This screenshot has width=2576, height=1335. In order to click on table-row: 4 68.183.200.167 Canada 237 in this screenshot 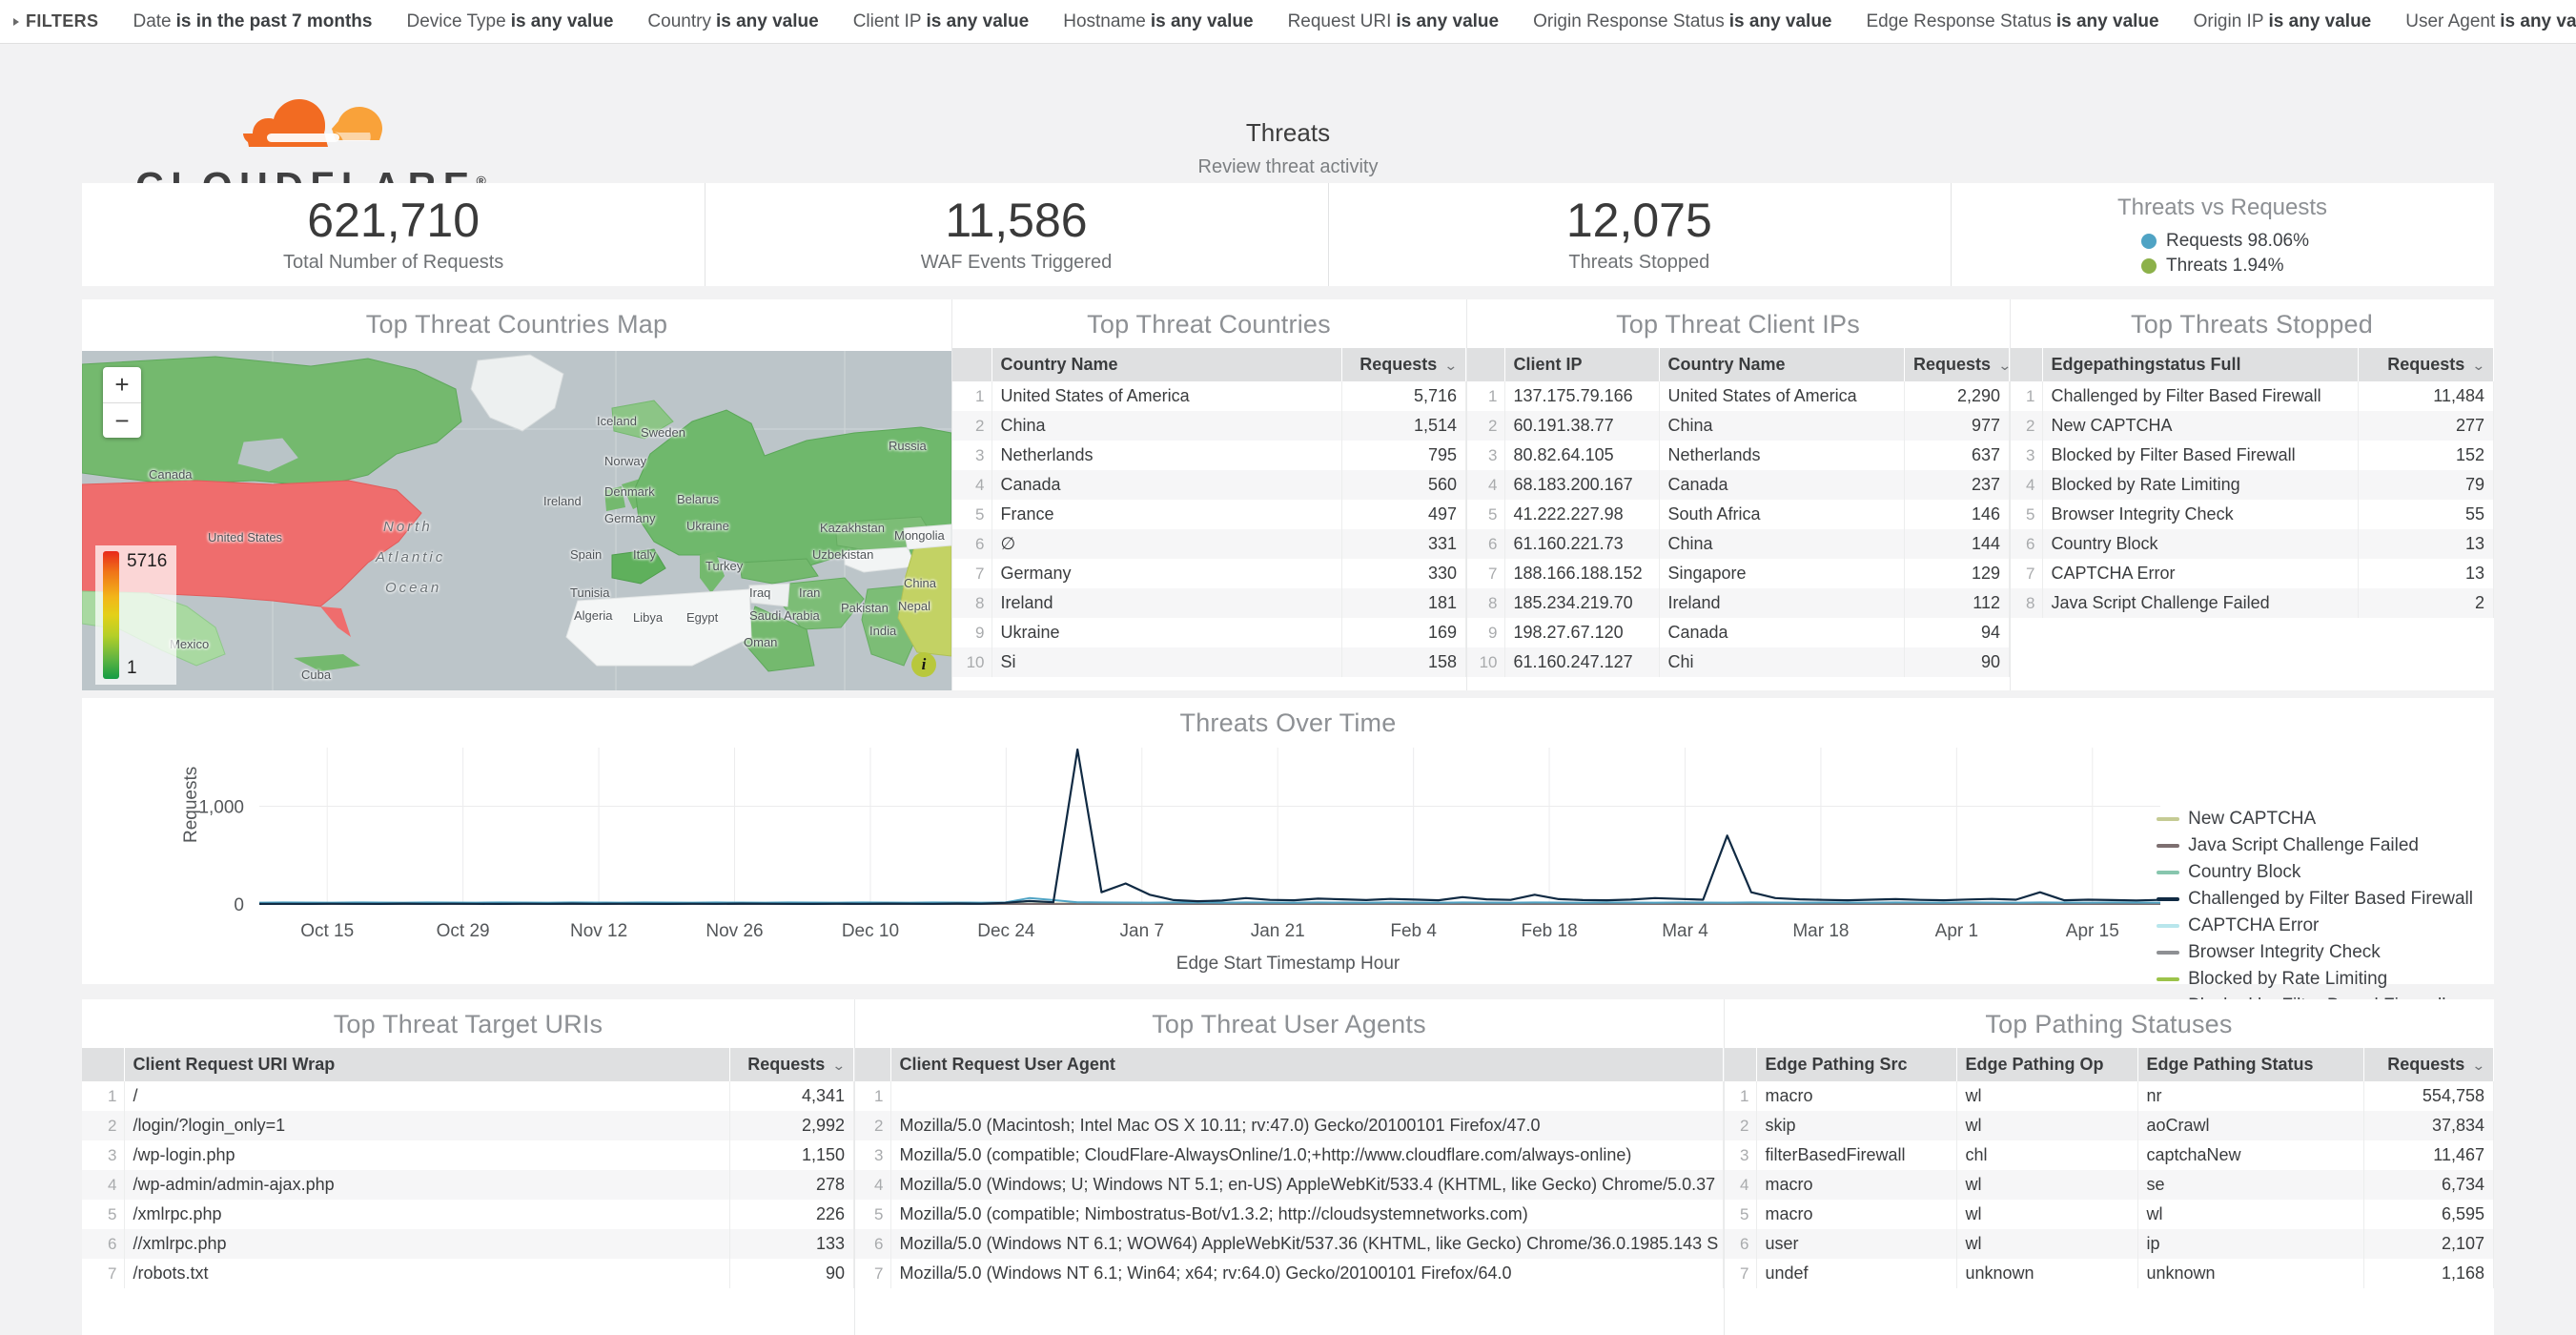, I will do `click(1738, 485)`.